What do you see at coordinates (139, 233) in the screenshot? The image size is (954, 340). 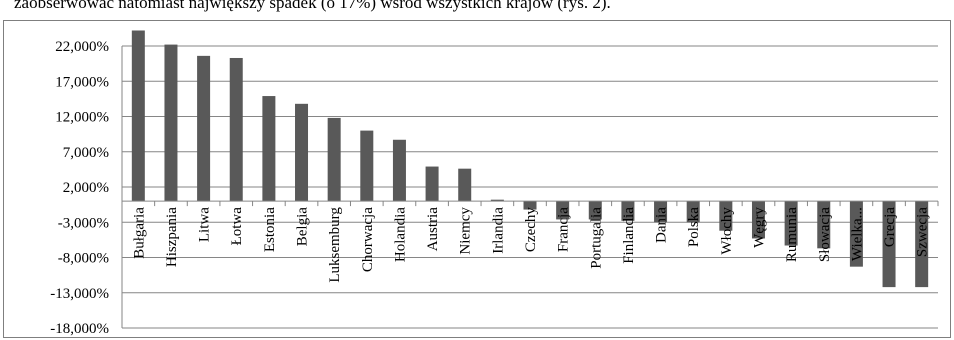 I see `category-label: Bułgaria` at bounding box center [139, 233].